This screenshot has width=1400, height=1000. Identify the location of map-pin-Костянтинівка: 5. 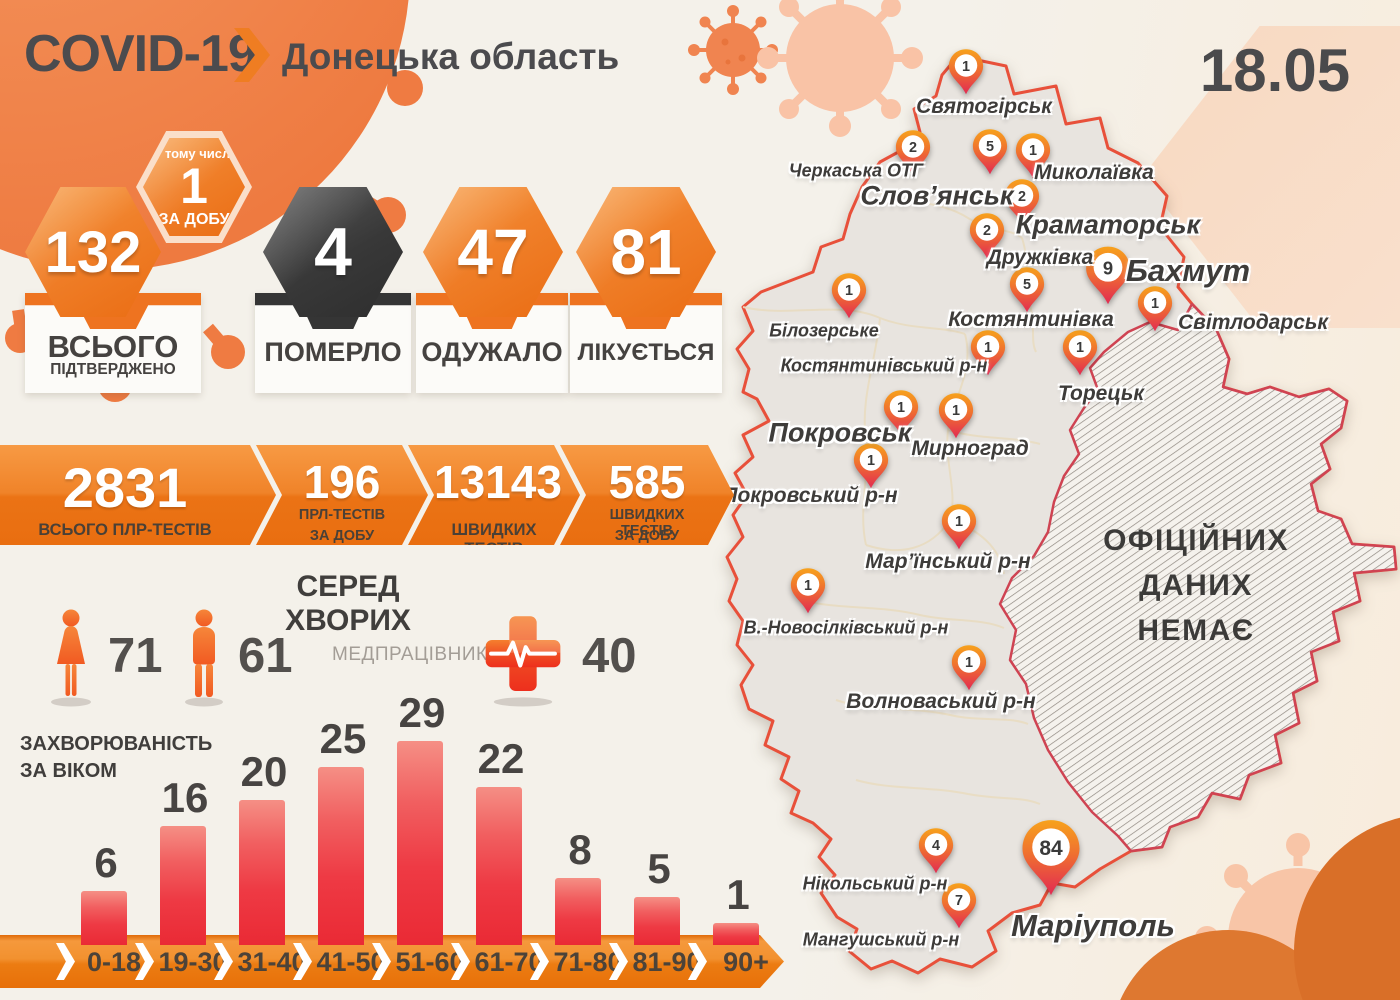
(1027, 290).